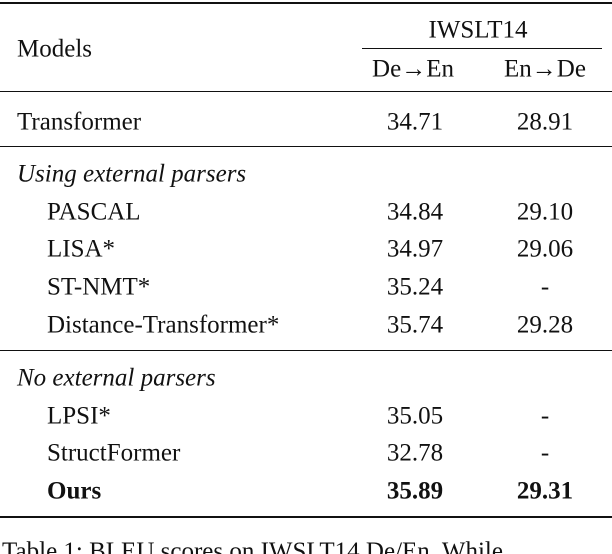 The image size is (612, 554). Describe the element at coordinates (306, 91) in the screenshot. I see `header-rule` at that location.